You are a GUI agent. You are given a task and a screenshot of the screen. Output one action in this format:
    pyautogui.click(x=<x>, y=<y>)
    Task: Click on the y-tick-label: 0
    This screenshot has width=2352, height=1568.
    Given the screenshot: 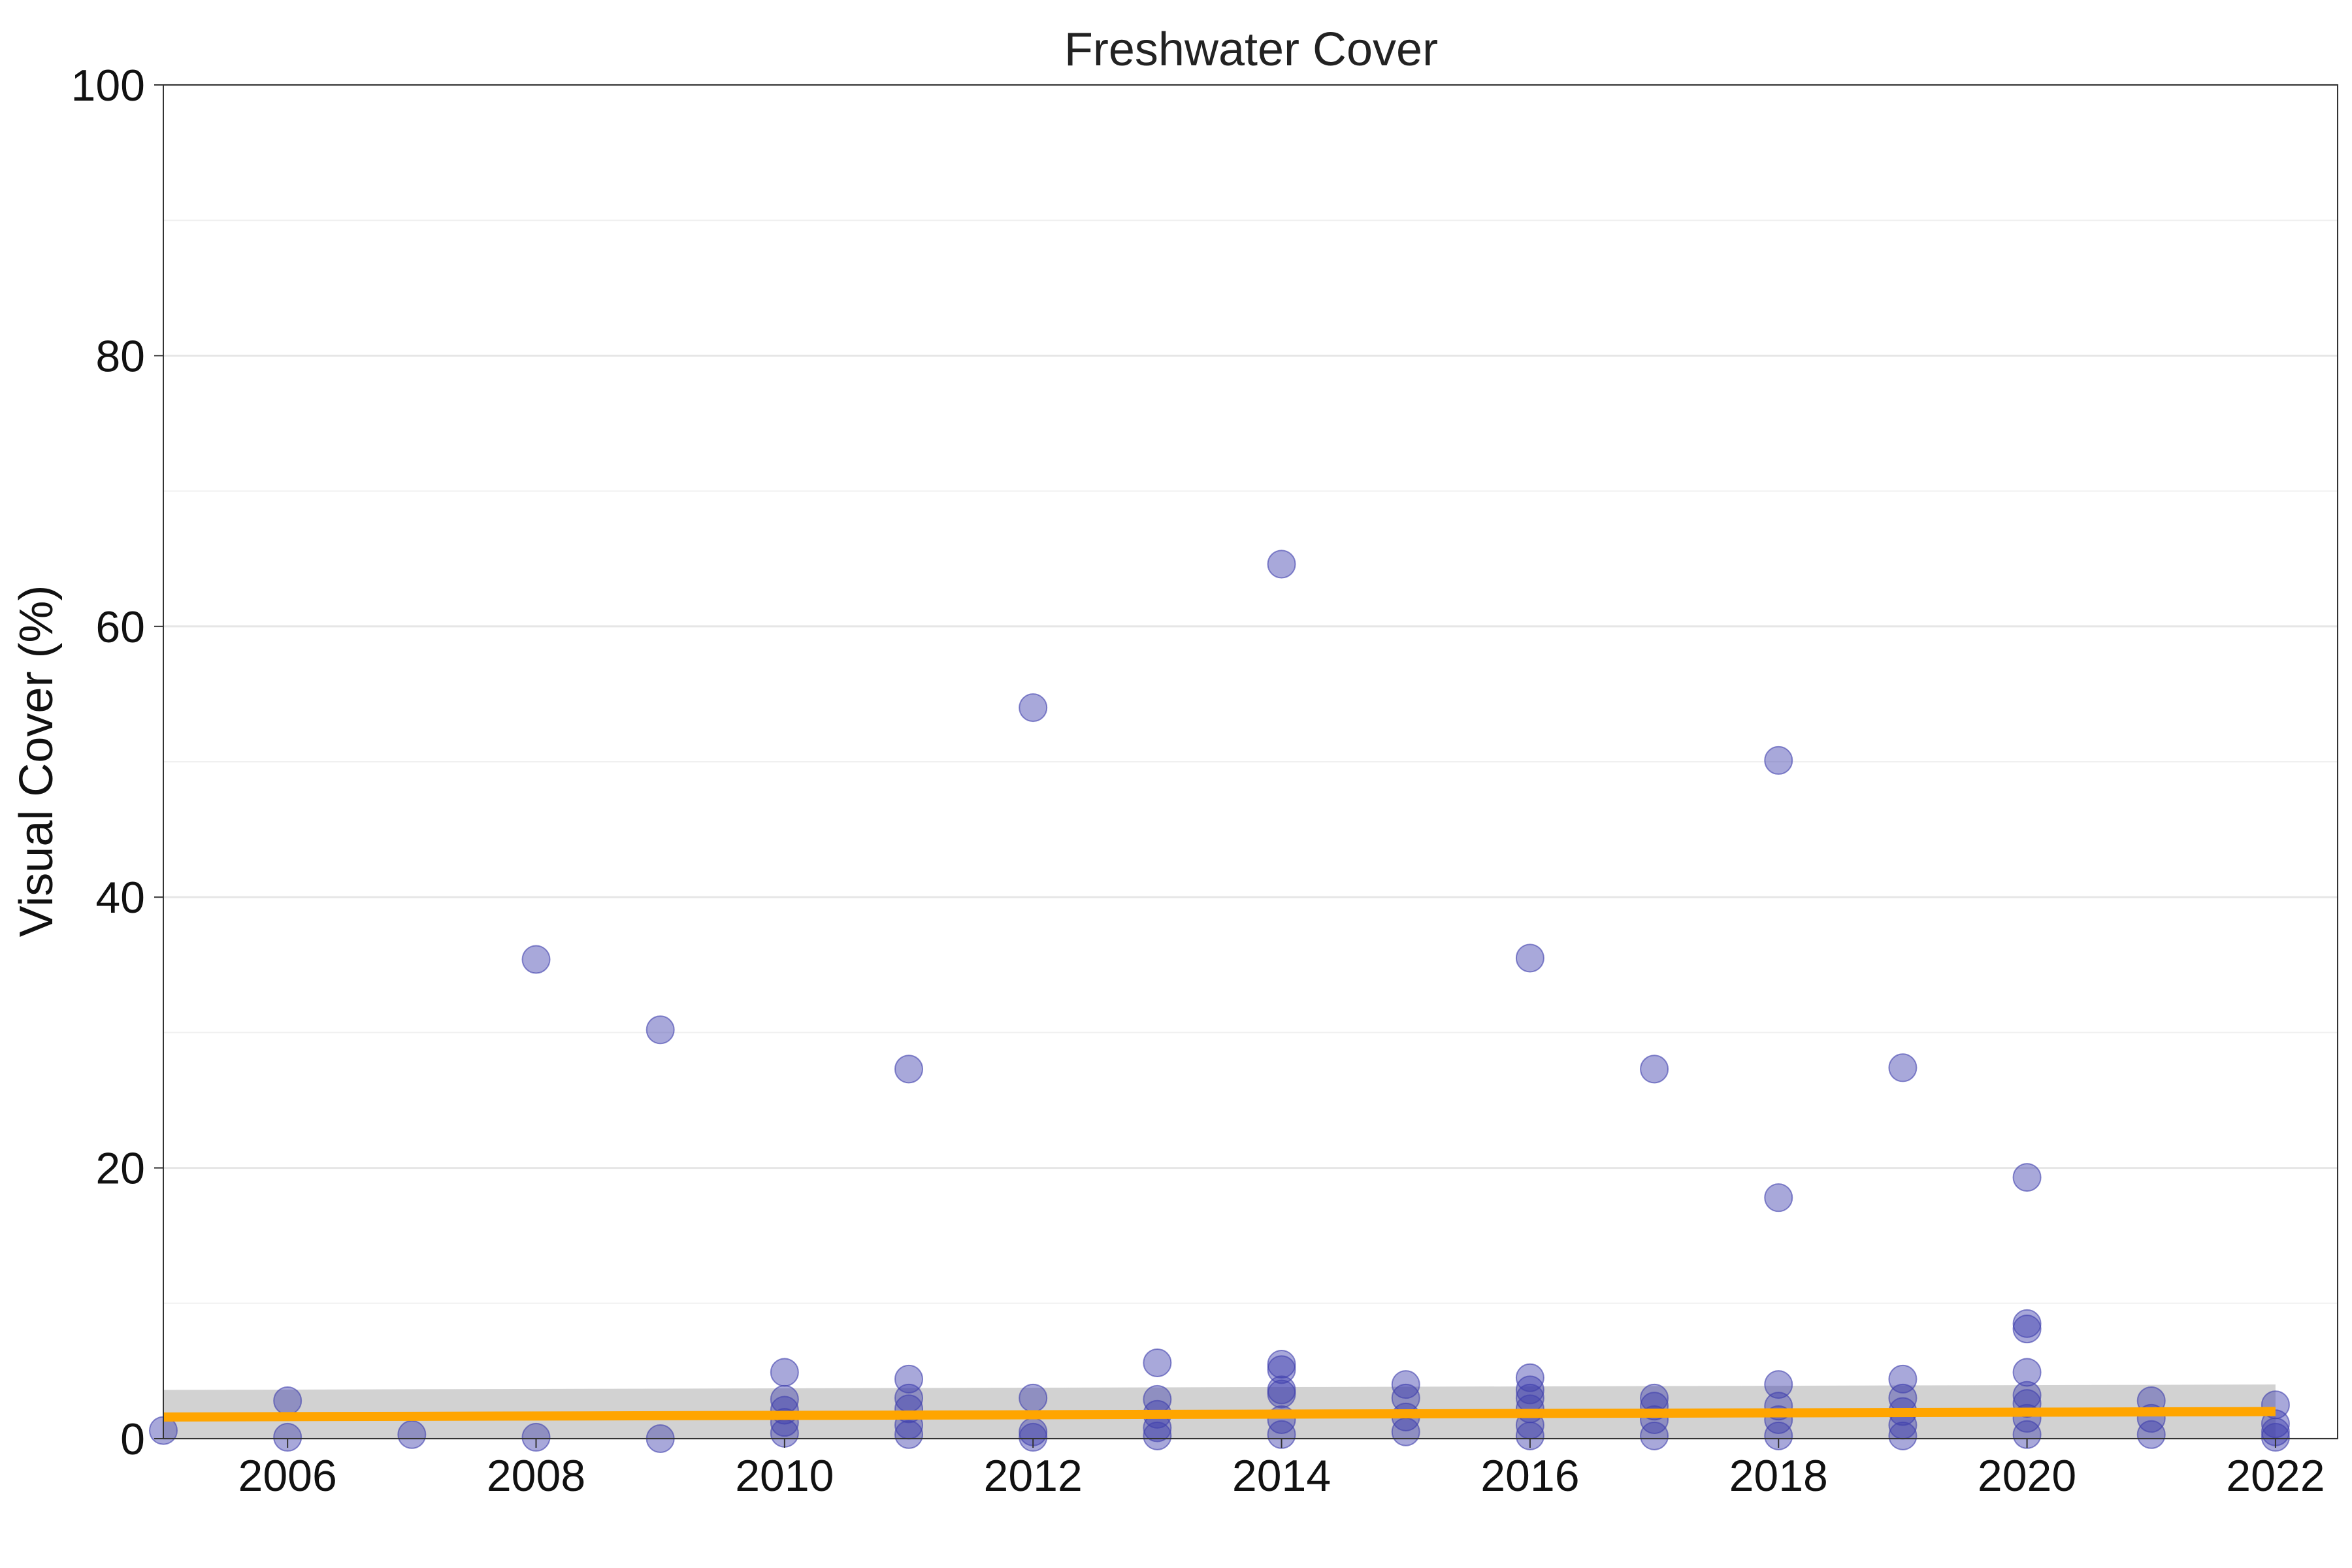 What is the action you would take?
    pyautogui.click(x=132, y=1439)
    